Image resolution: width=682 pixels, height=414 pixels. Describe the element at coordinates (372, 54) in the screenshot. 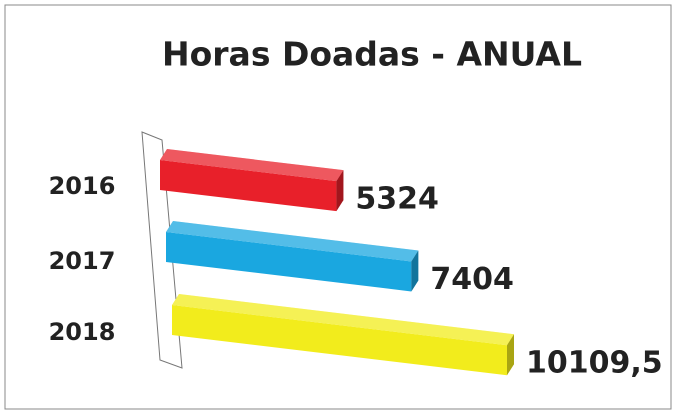

I see `chart-title: Horas Doadas - ANUAL` at that location.